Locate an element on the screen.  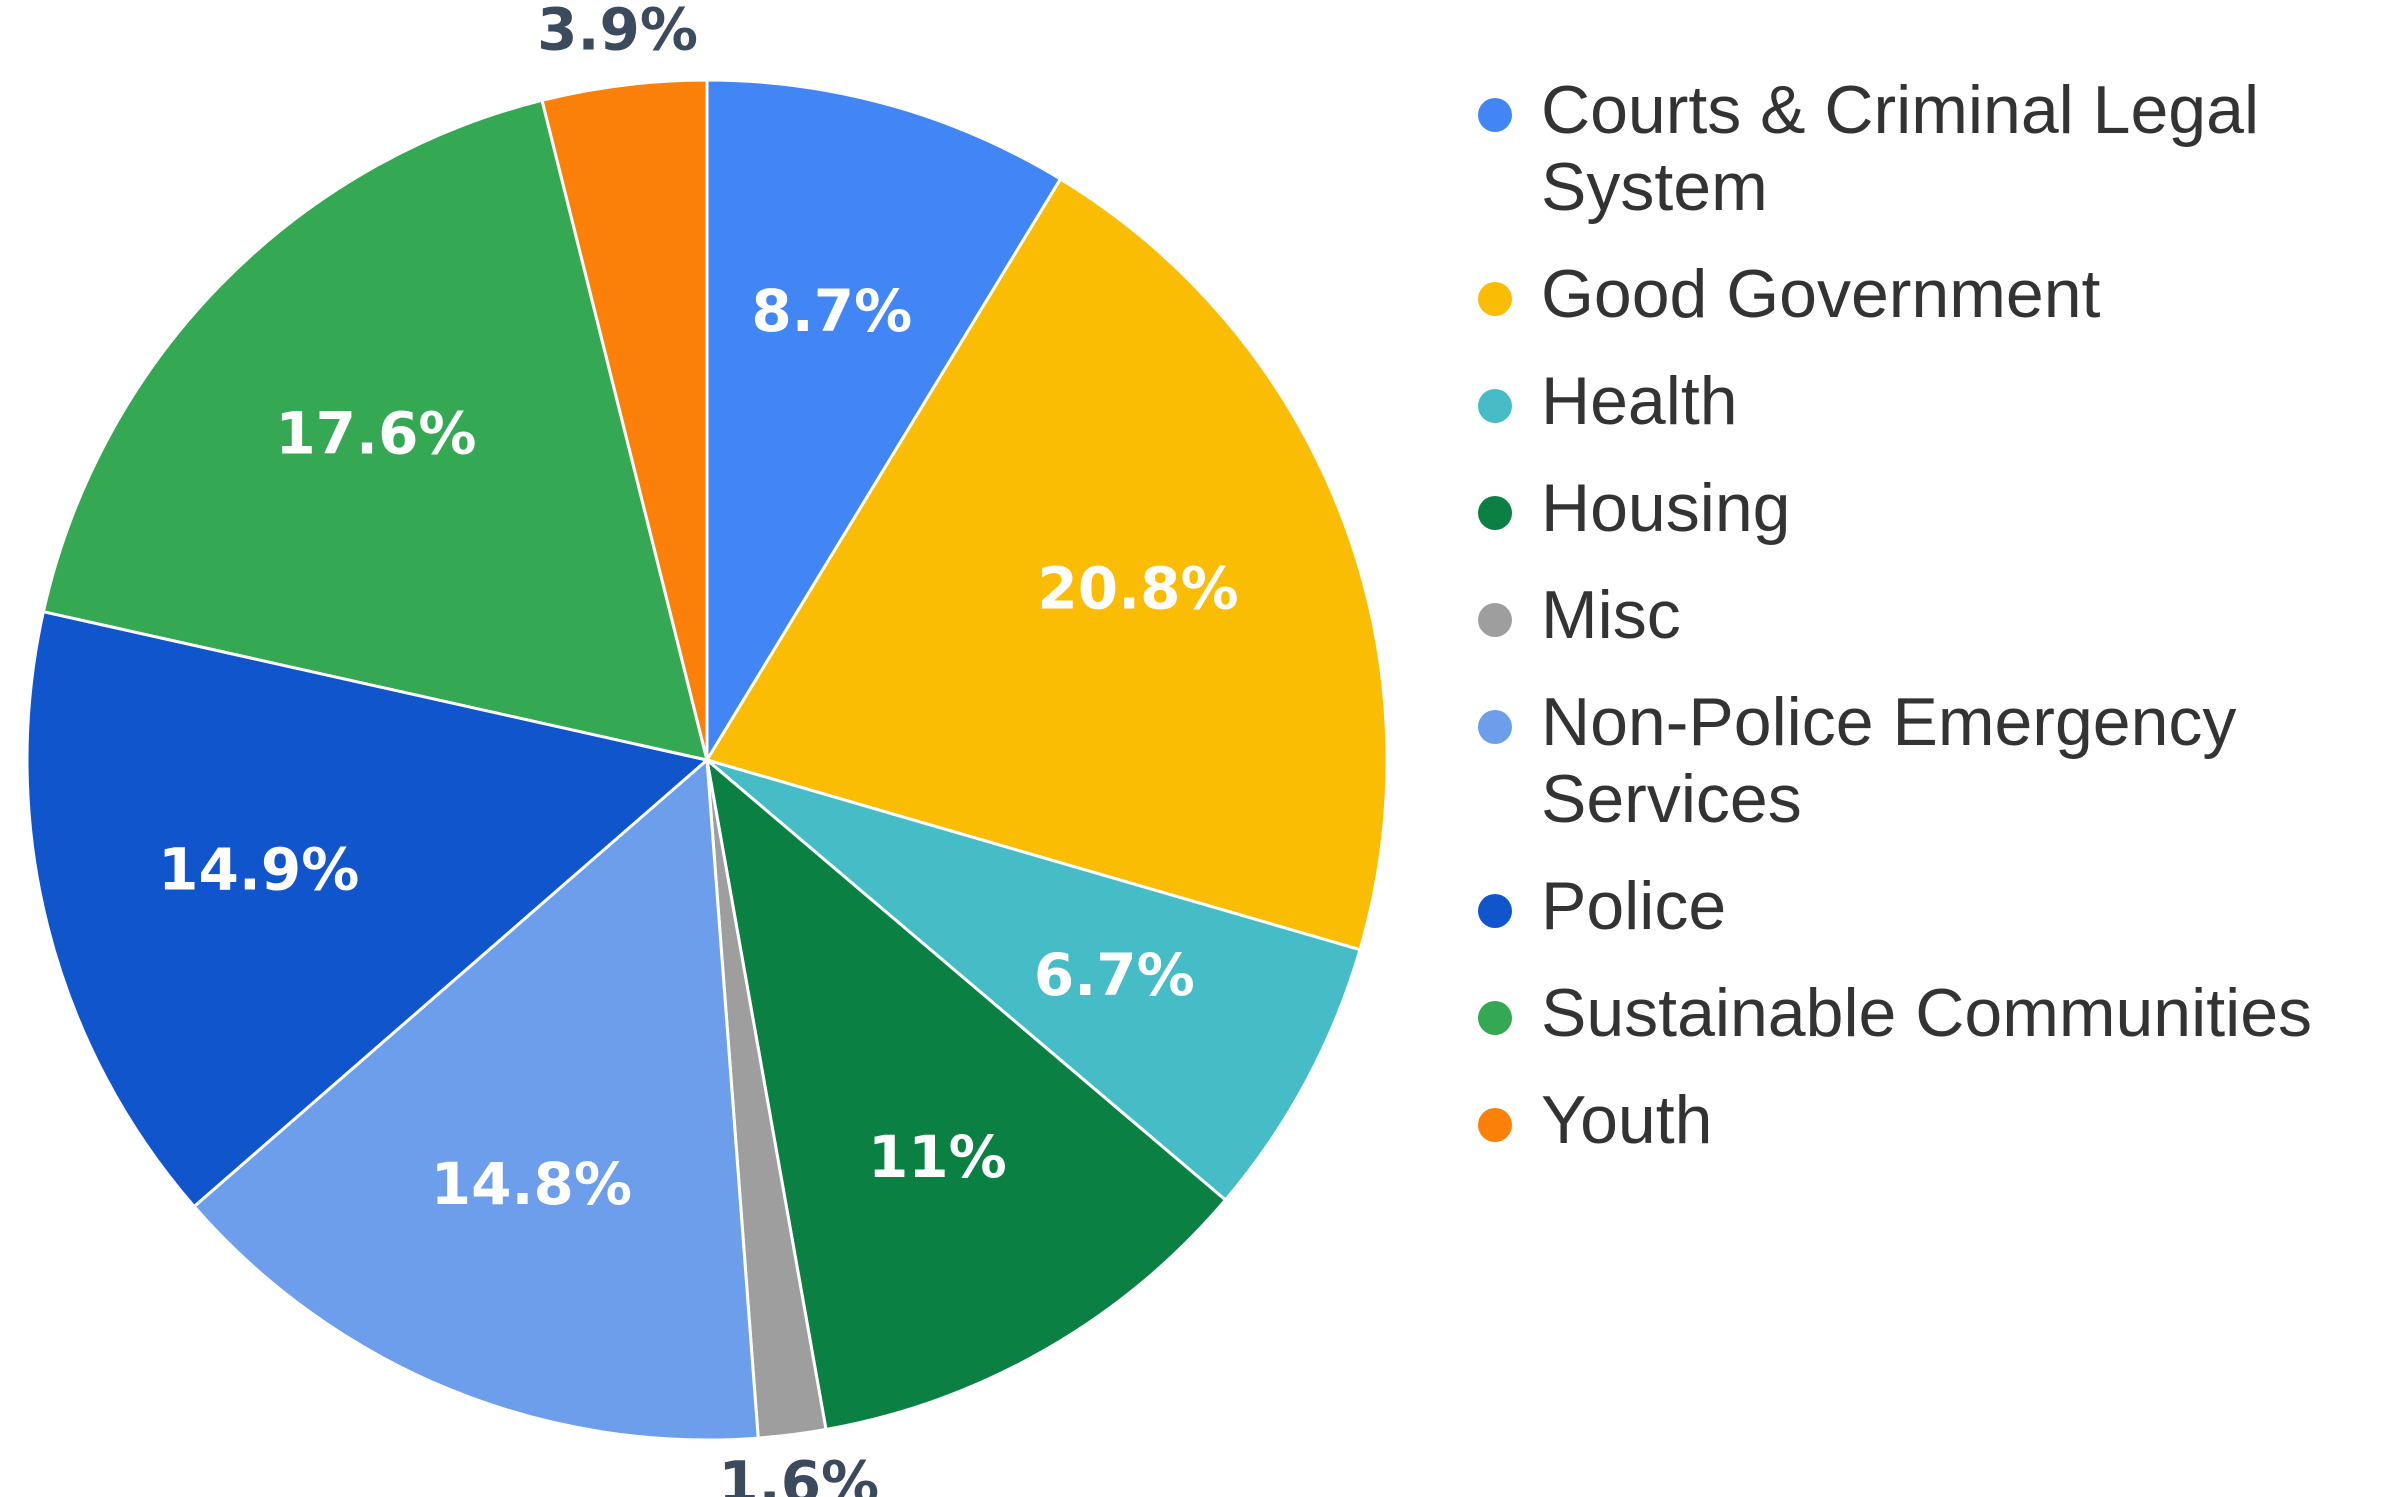
legend-label: Health is located at coordinates (1639, 401).